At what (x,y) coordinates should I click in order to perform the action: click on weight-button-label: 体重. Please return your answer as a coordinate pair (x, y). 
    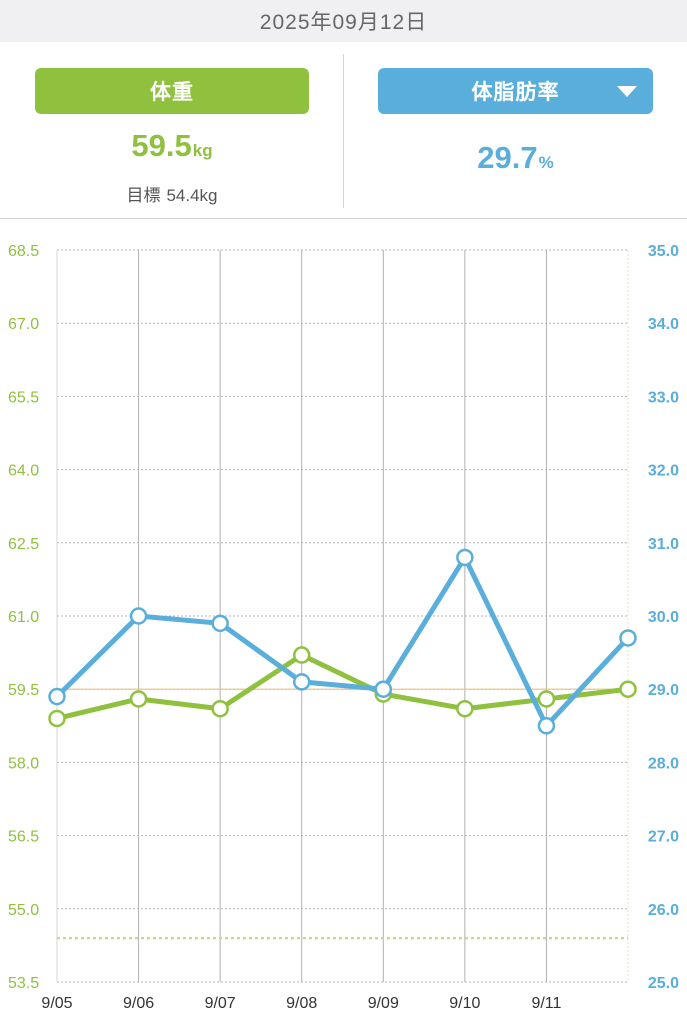
    Looking at the image, I should click on (172, 92).